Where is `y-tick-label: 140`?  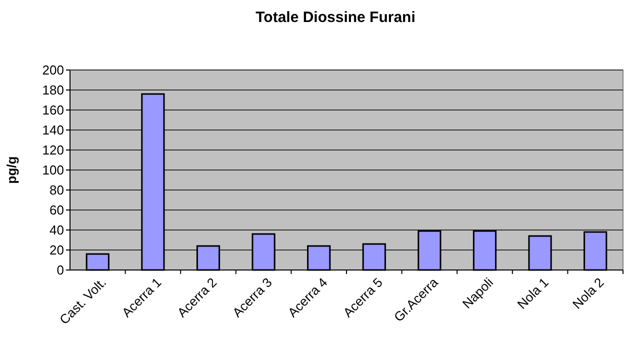 y-tick-label: 140 is located at coordinates (53, 130).